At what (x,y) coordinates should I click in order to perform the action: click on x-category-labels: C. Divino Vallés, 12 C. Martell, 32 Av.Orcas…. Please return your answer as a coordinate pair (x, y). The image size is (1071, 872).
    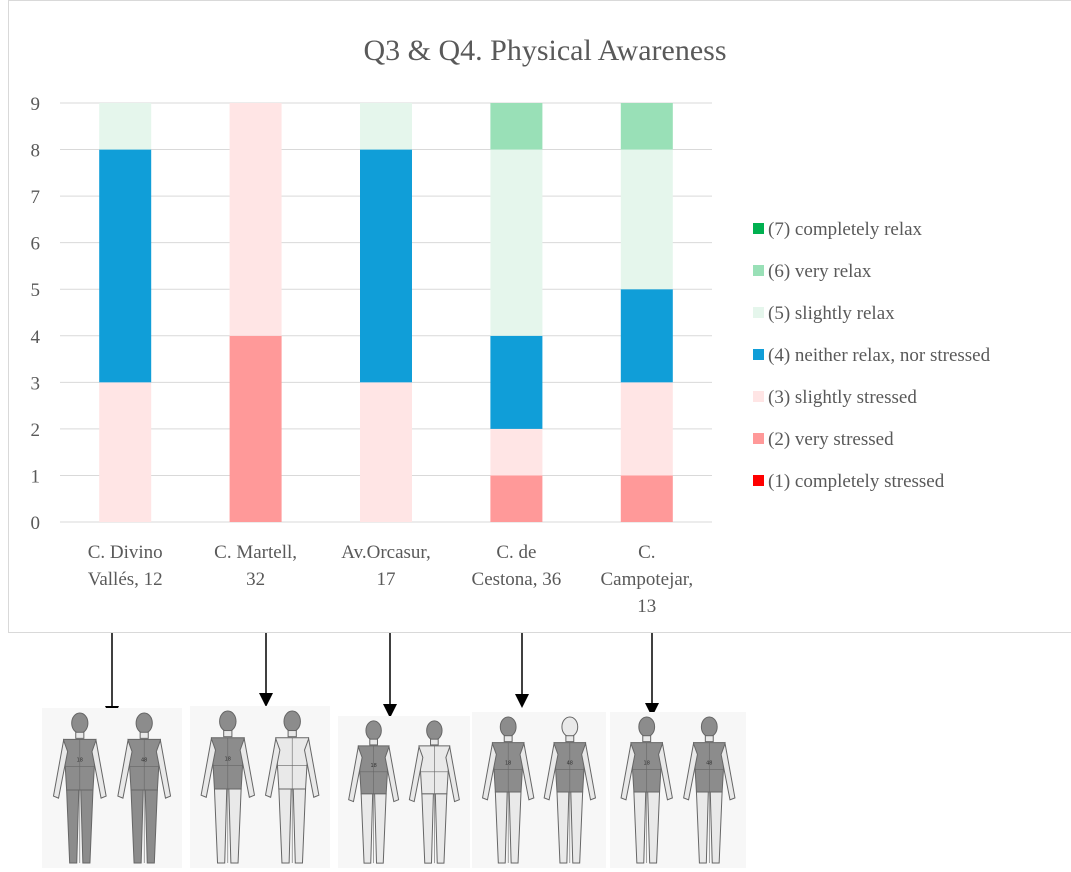
    Looking at the image, I should click on (390, 579).